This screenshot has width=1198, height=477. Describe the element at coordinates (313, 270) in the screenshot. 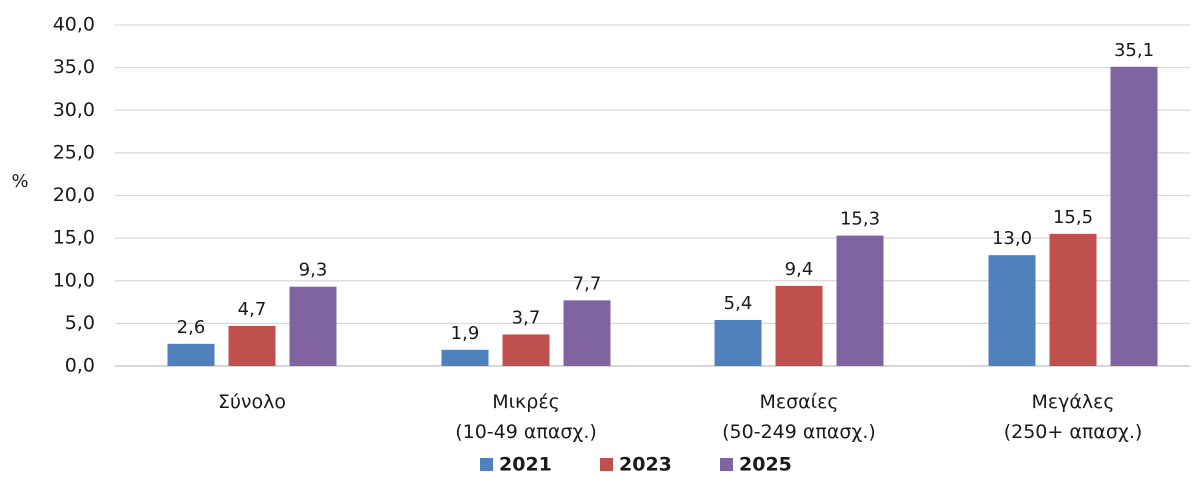

I see `data-label: 9,3` at that location.